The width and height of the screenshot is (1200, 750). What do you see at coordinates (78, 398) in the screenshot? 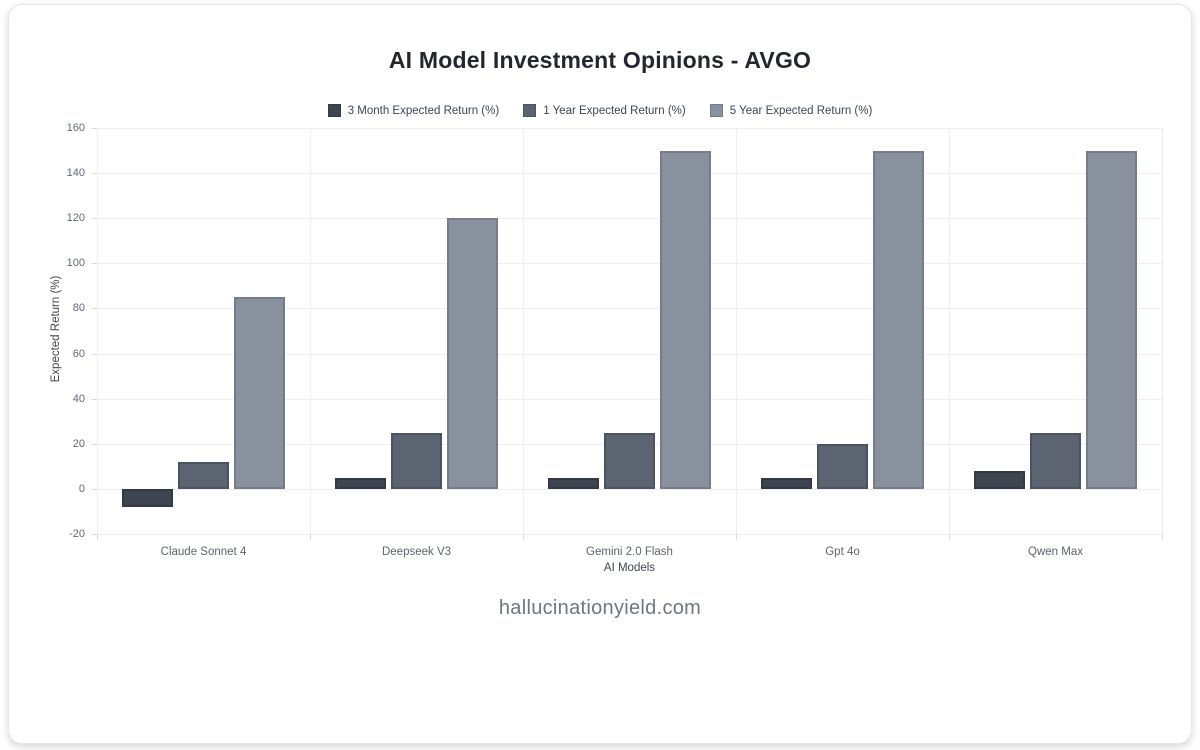
I see `y-tick-label: 40` at bounding box center [78, 398].